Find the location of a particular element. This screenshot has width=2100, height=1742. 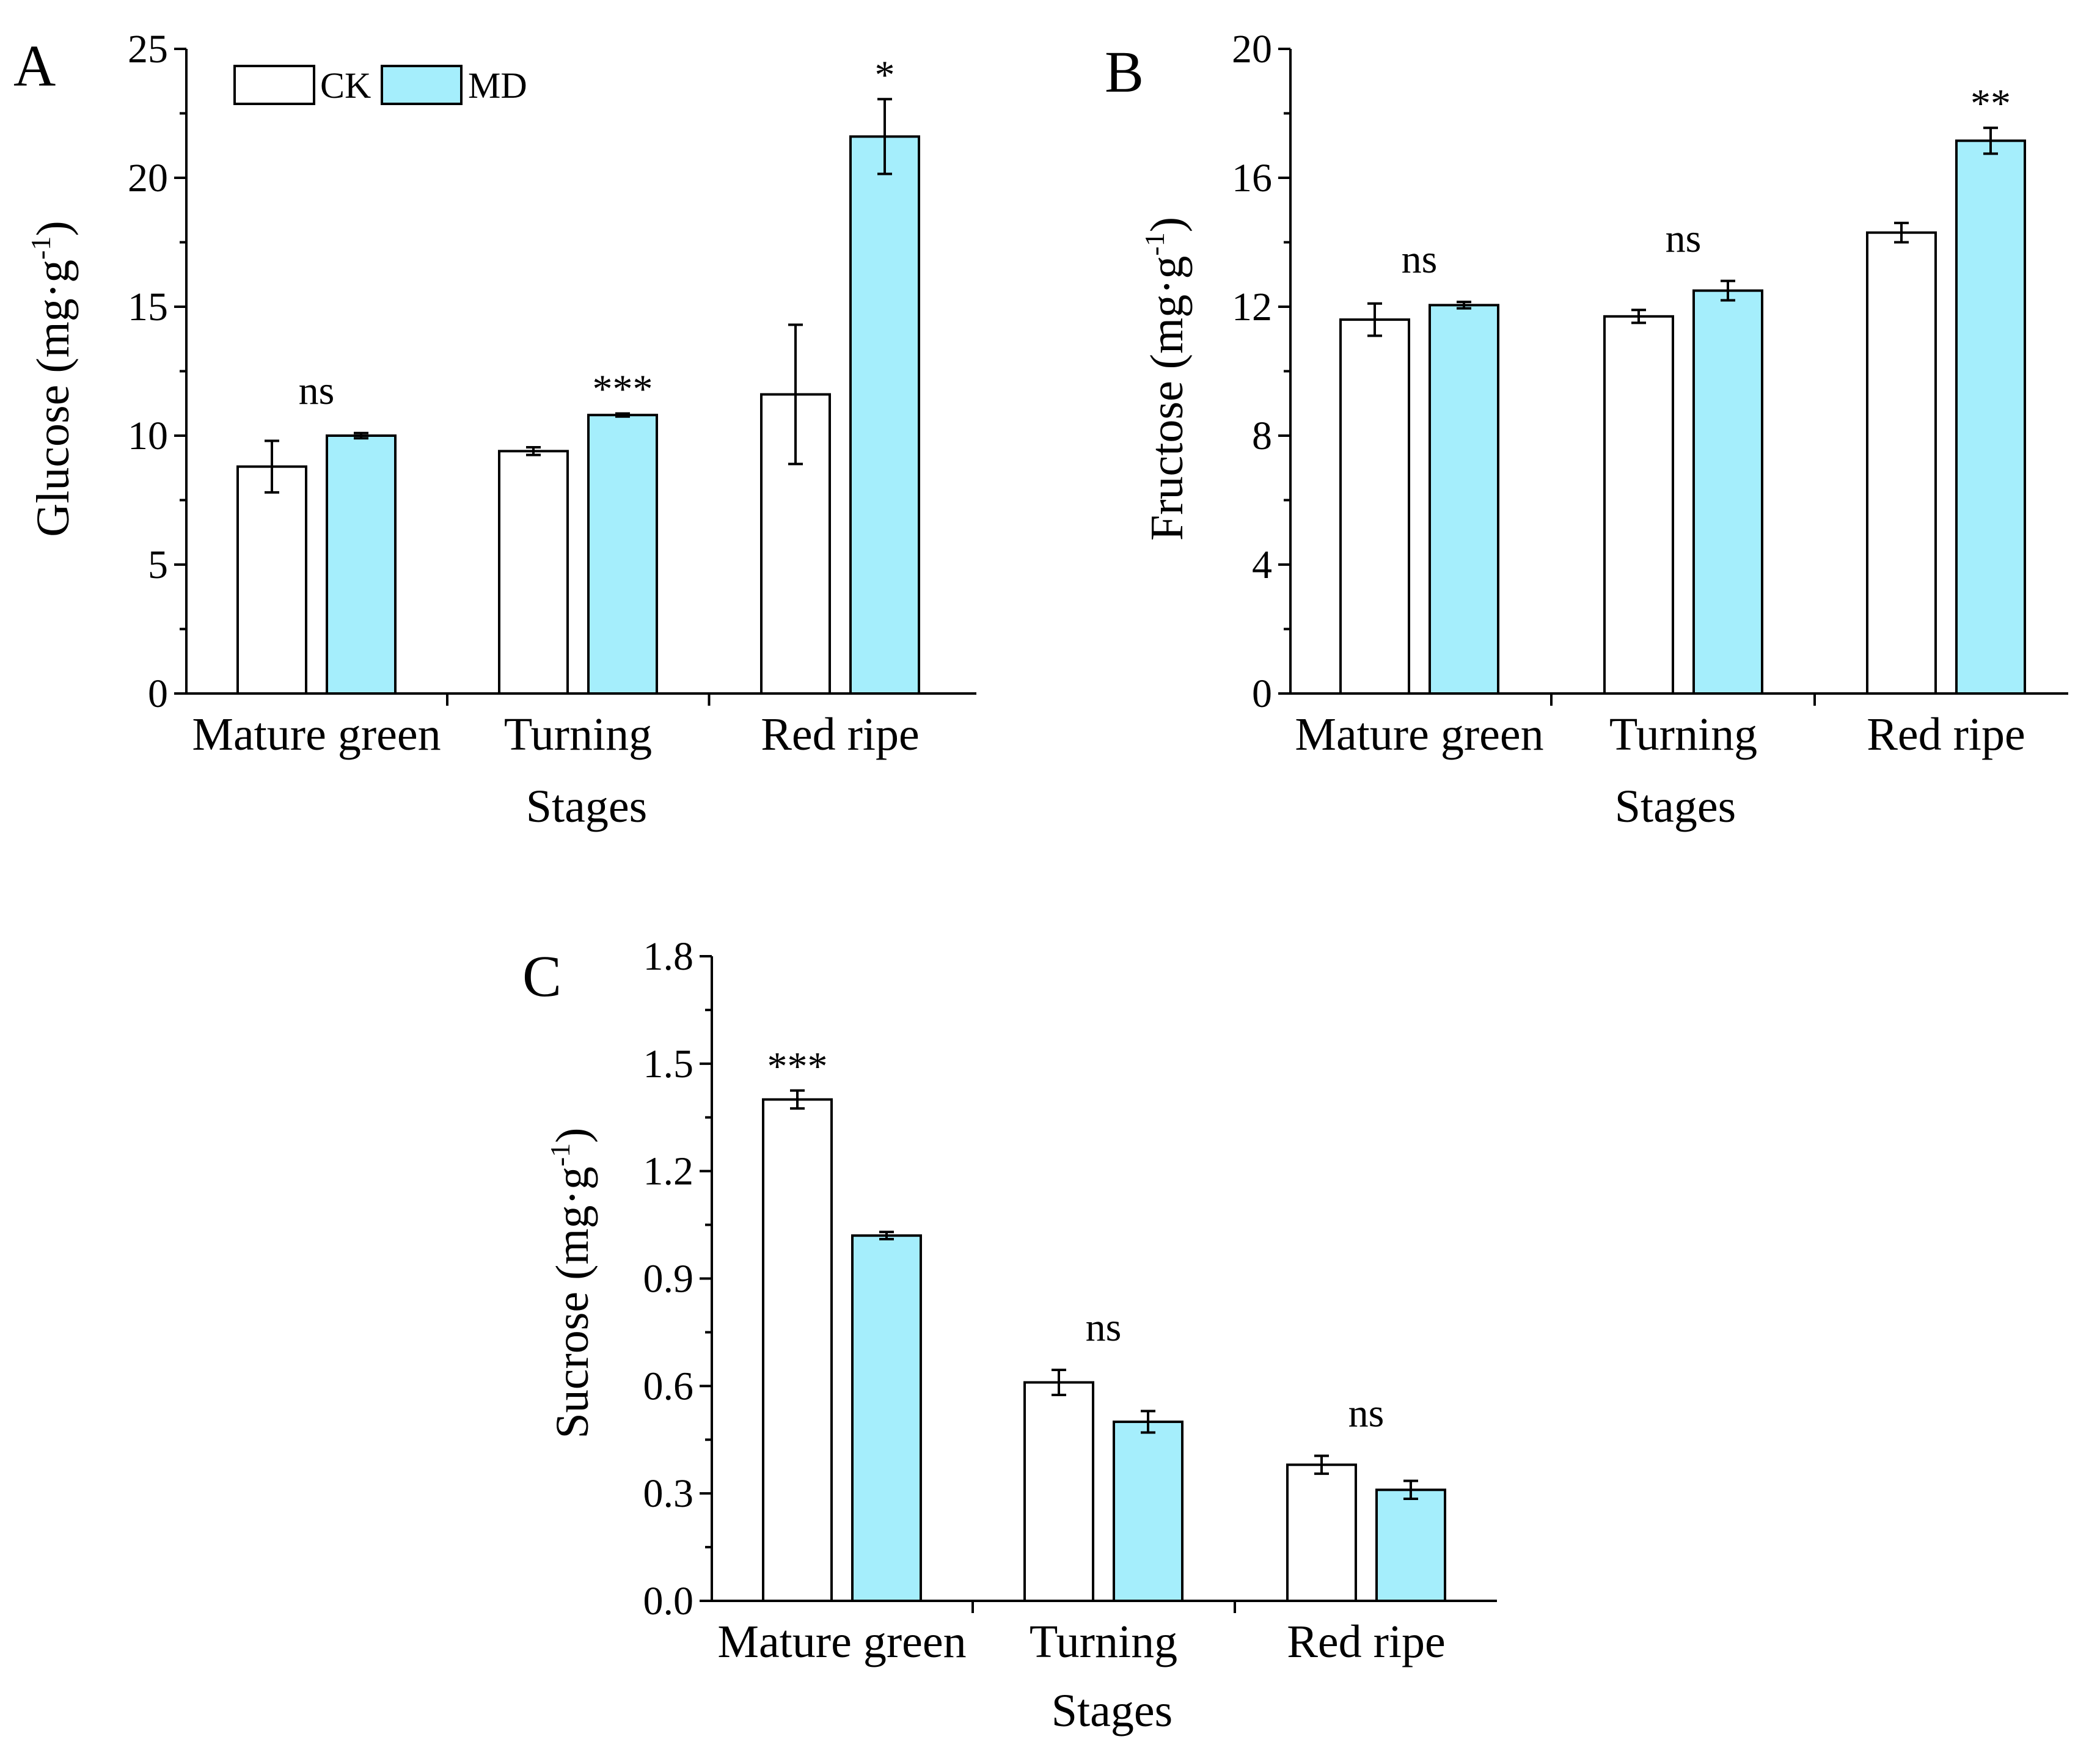

y-axis-title-a-end: ) is located at coordinates (53, 228).